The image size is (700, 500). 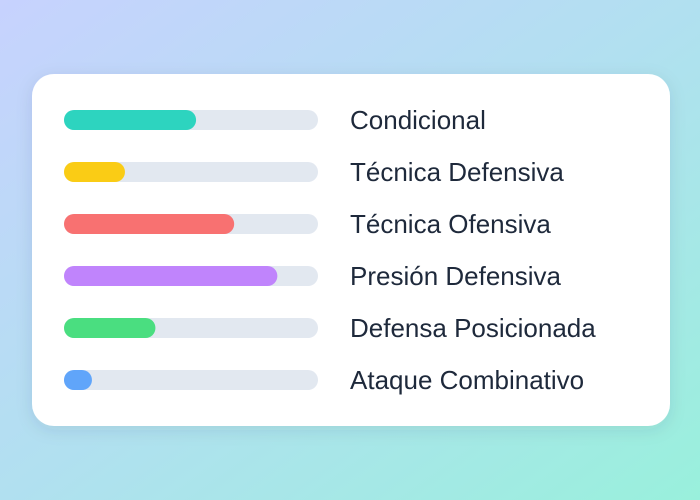 I want to click on bar-label: Ataque Combinativo, so click(x=467, y=380).